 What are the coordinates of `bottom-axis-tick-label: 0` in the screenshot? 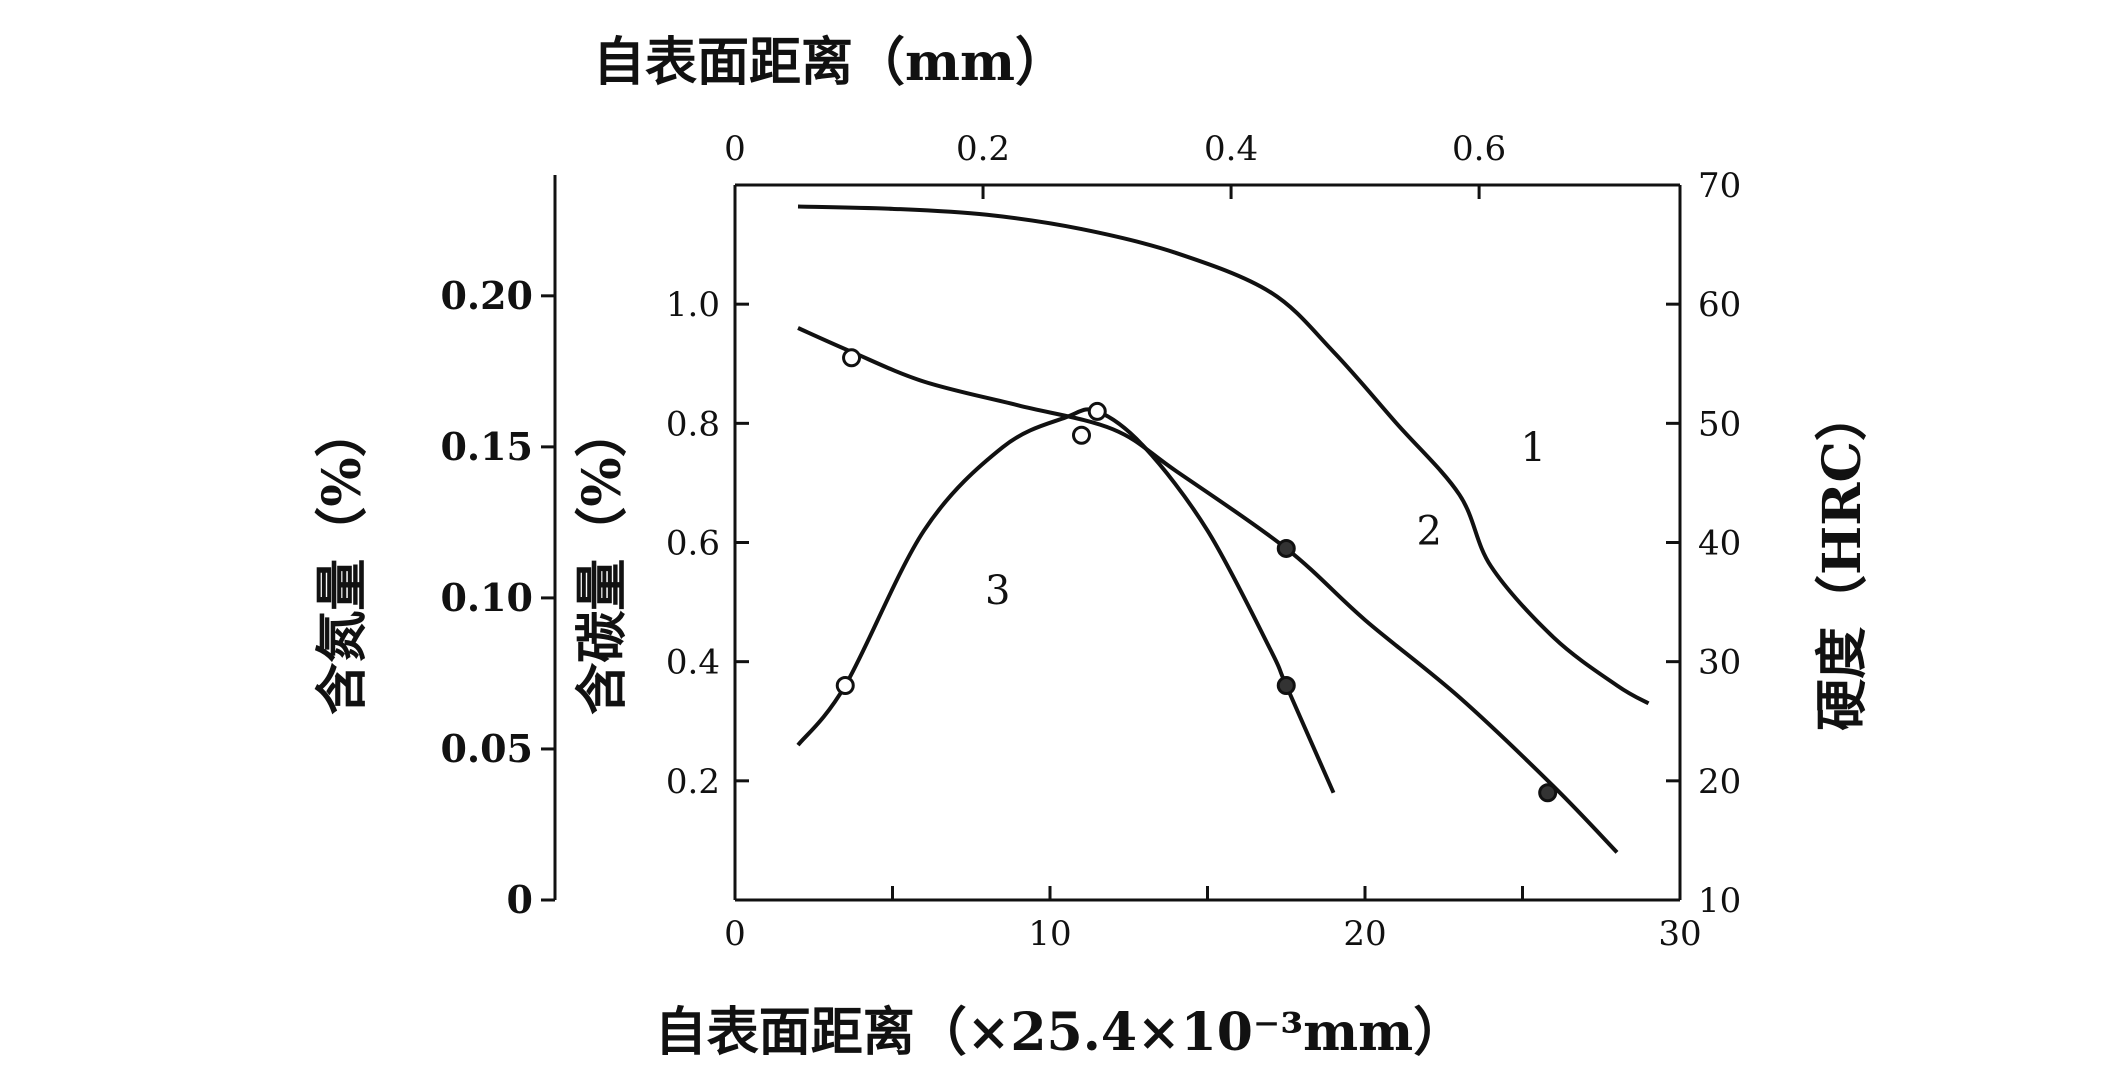 It's located at (735, 934).